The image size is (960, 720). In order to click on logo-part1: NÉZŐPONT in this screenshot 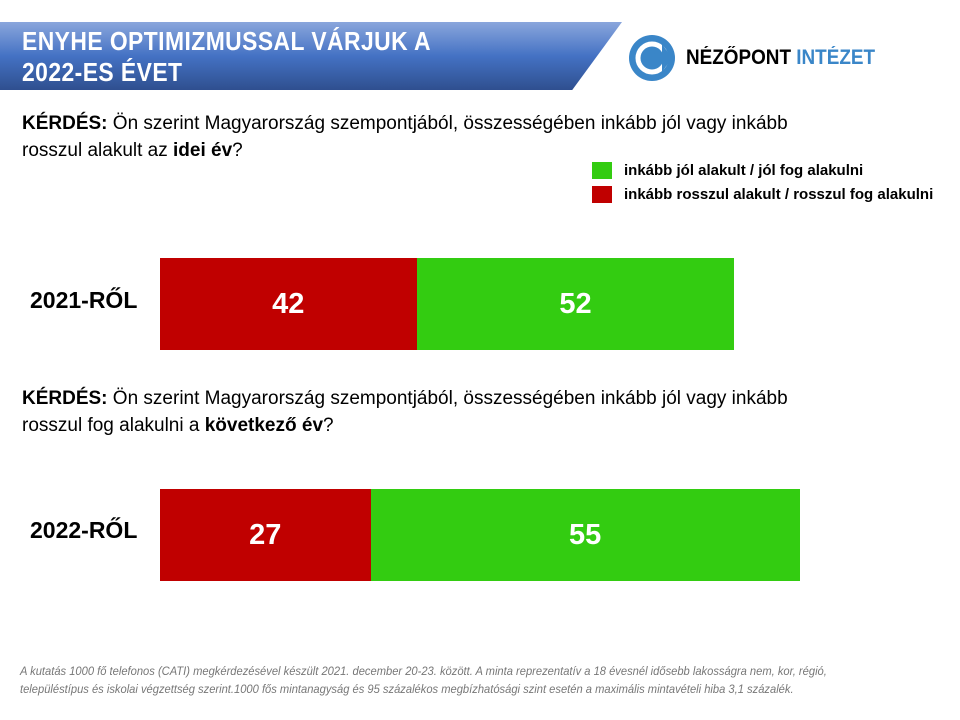, I will do `click(739, 57)`.